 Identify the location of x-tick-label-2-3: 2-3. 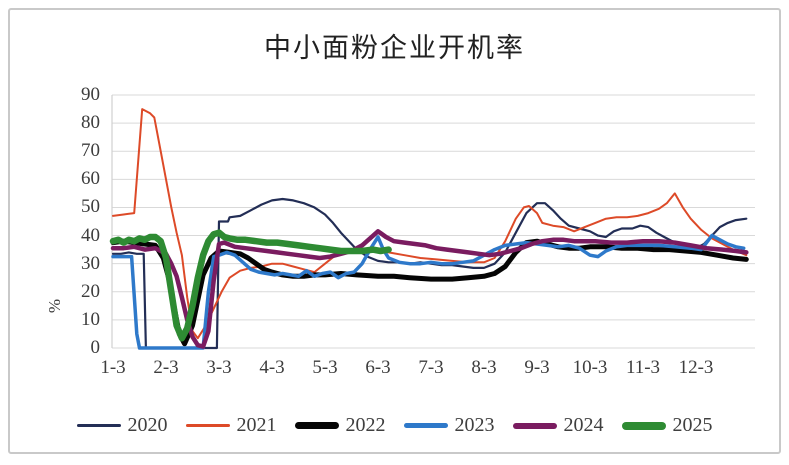
(166, 367).